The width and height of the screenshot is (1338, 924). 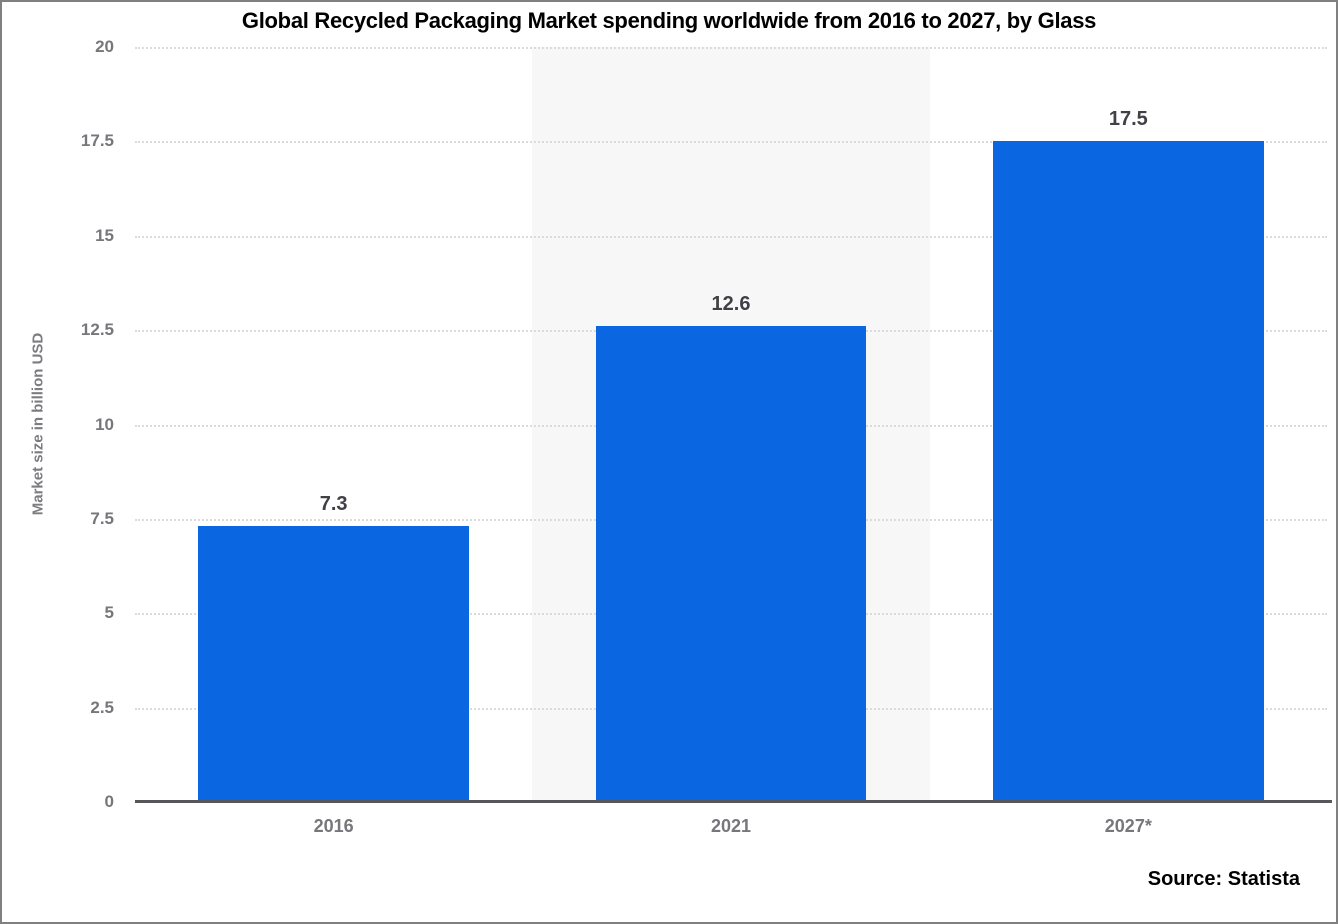 I want to click on y-axis-ticks: 0 2.5 5 7.5 10 12.5 15 17.5 20, so click(x=58, y=424).